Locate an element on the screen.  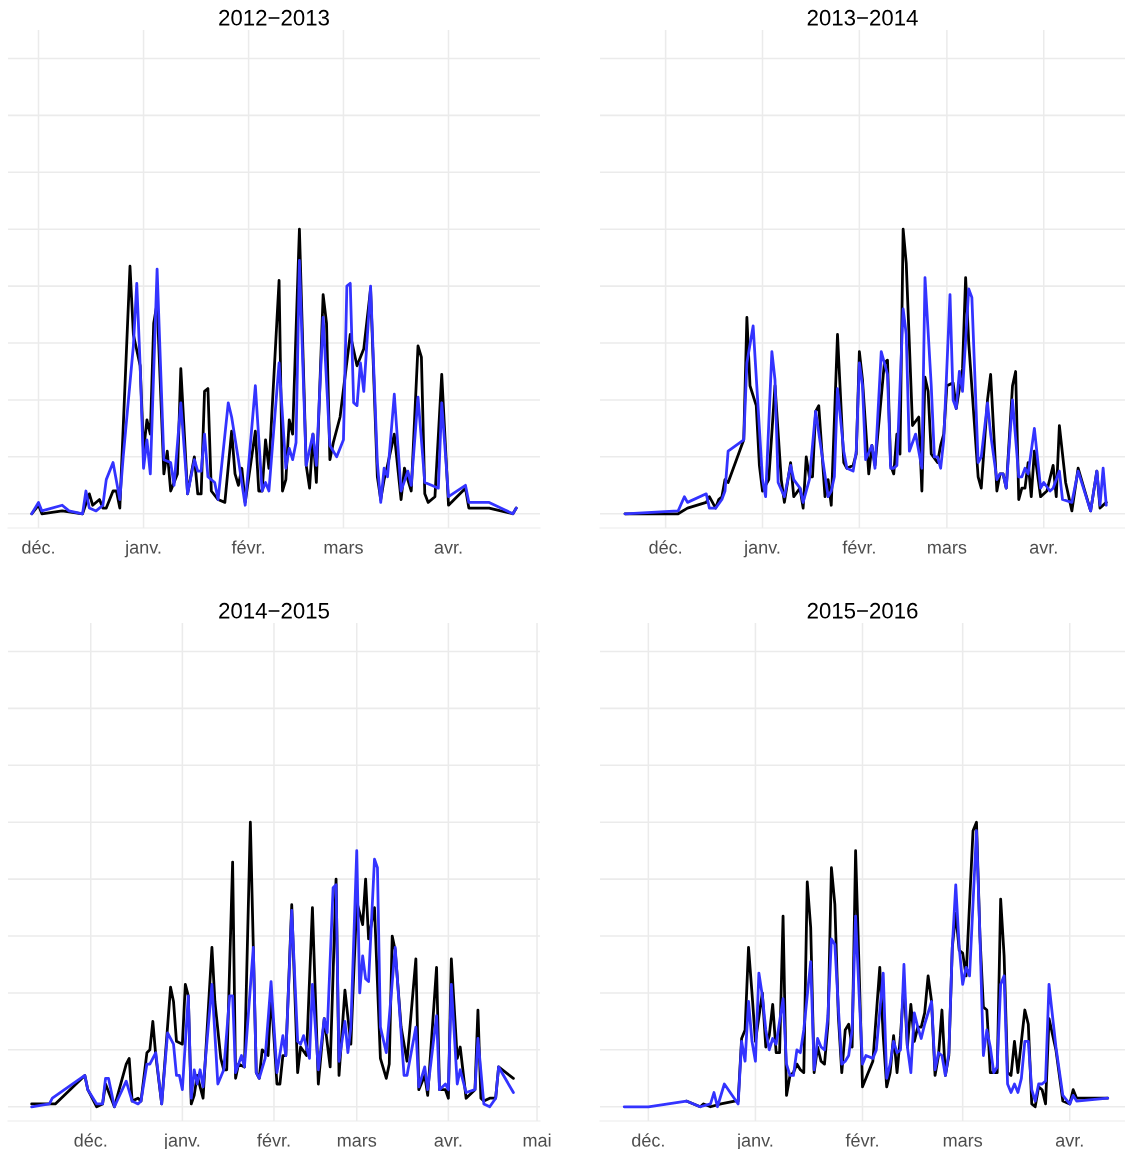
chart-title: 2014−2015 is located at coordinates (274, 610).